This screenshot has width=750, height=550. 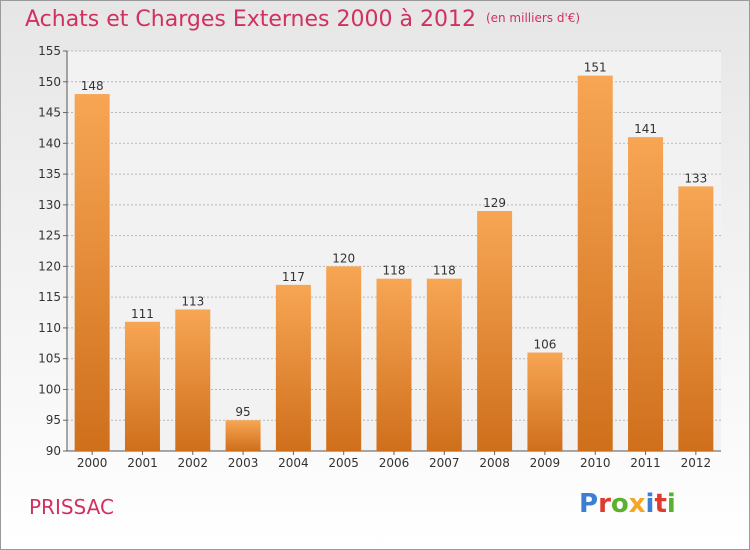 What do you see at coordinates (142, 463) in the screenshot?
I see `x-tick-label: 2001` at bounding box center [142, 463].